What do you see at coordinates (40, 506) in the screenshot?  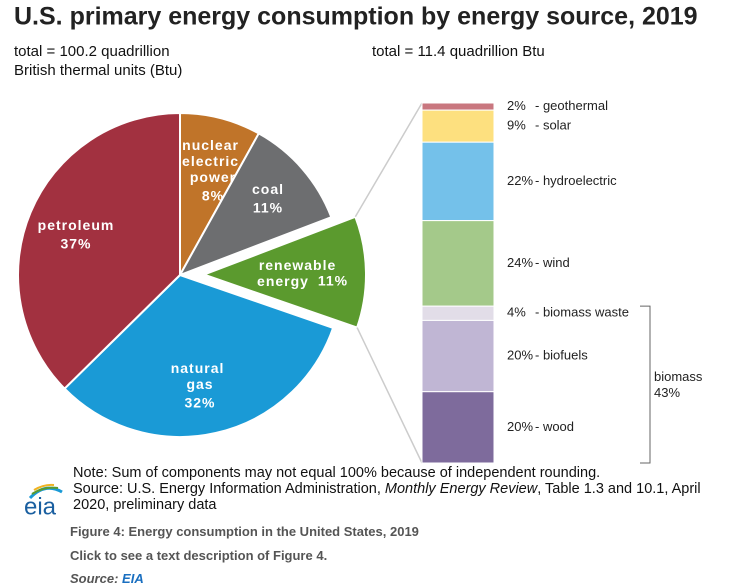 I see `logo-text: eia` at bounding box center [40, 506].